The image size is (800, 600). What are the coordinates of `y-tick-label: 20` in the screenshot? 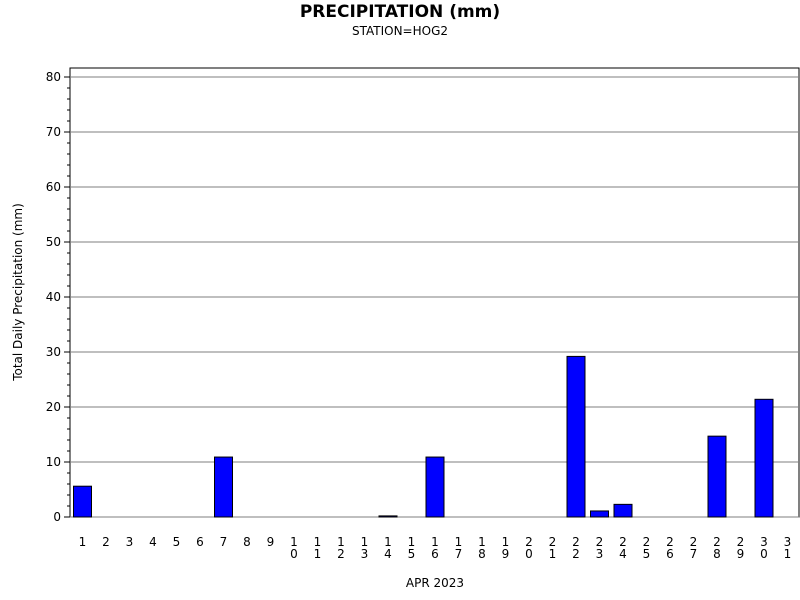 It's located at (53, 407).